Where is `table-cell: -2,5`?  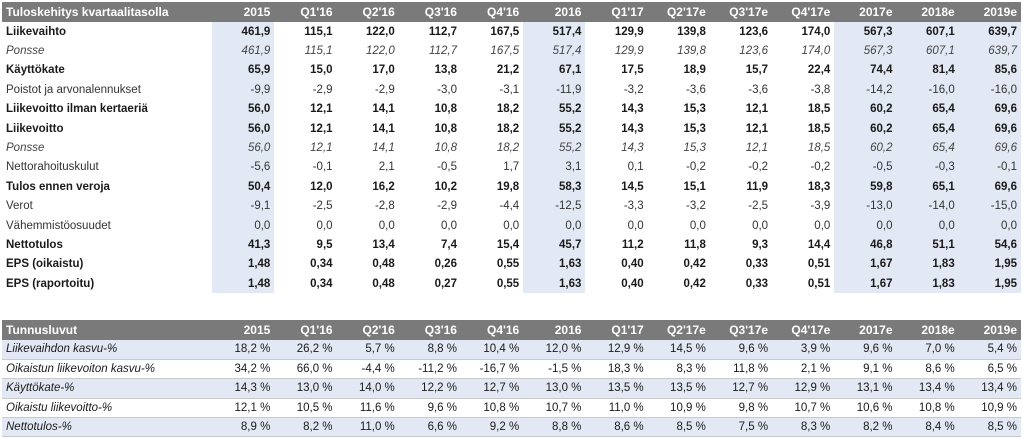 table-cell: -2,5 is located at coordinates (758, 206).